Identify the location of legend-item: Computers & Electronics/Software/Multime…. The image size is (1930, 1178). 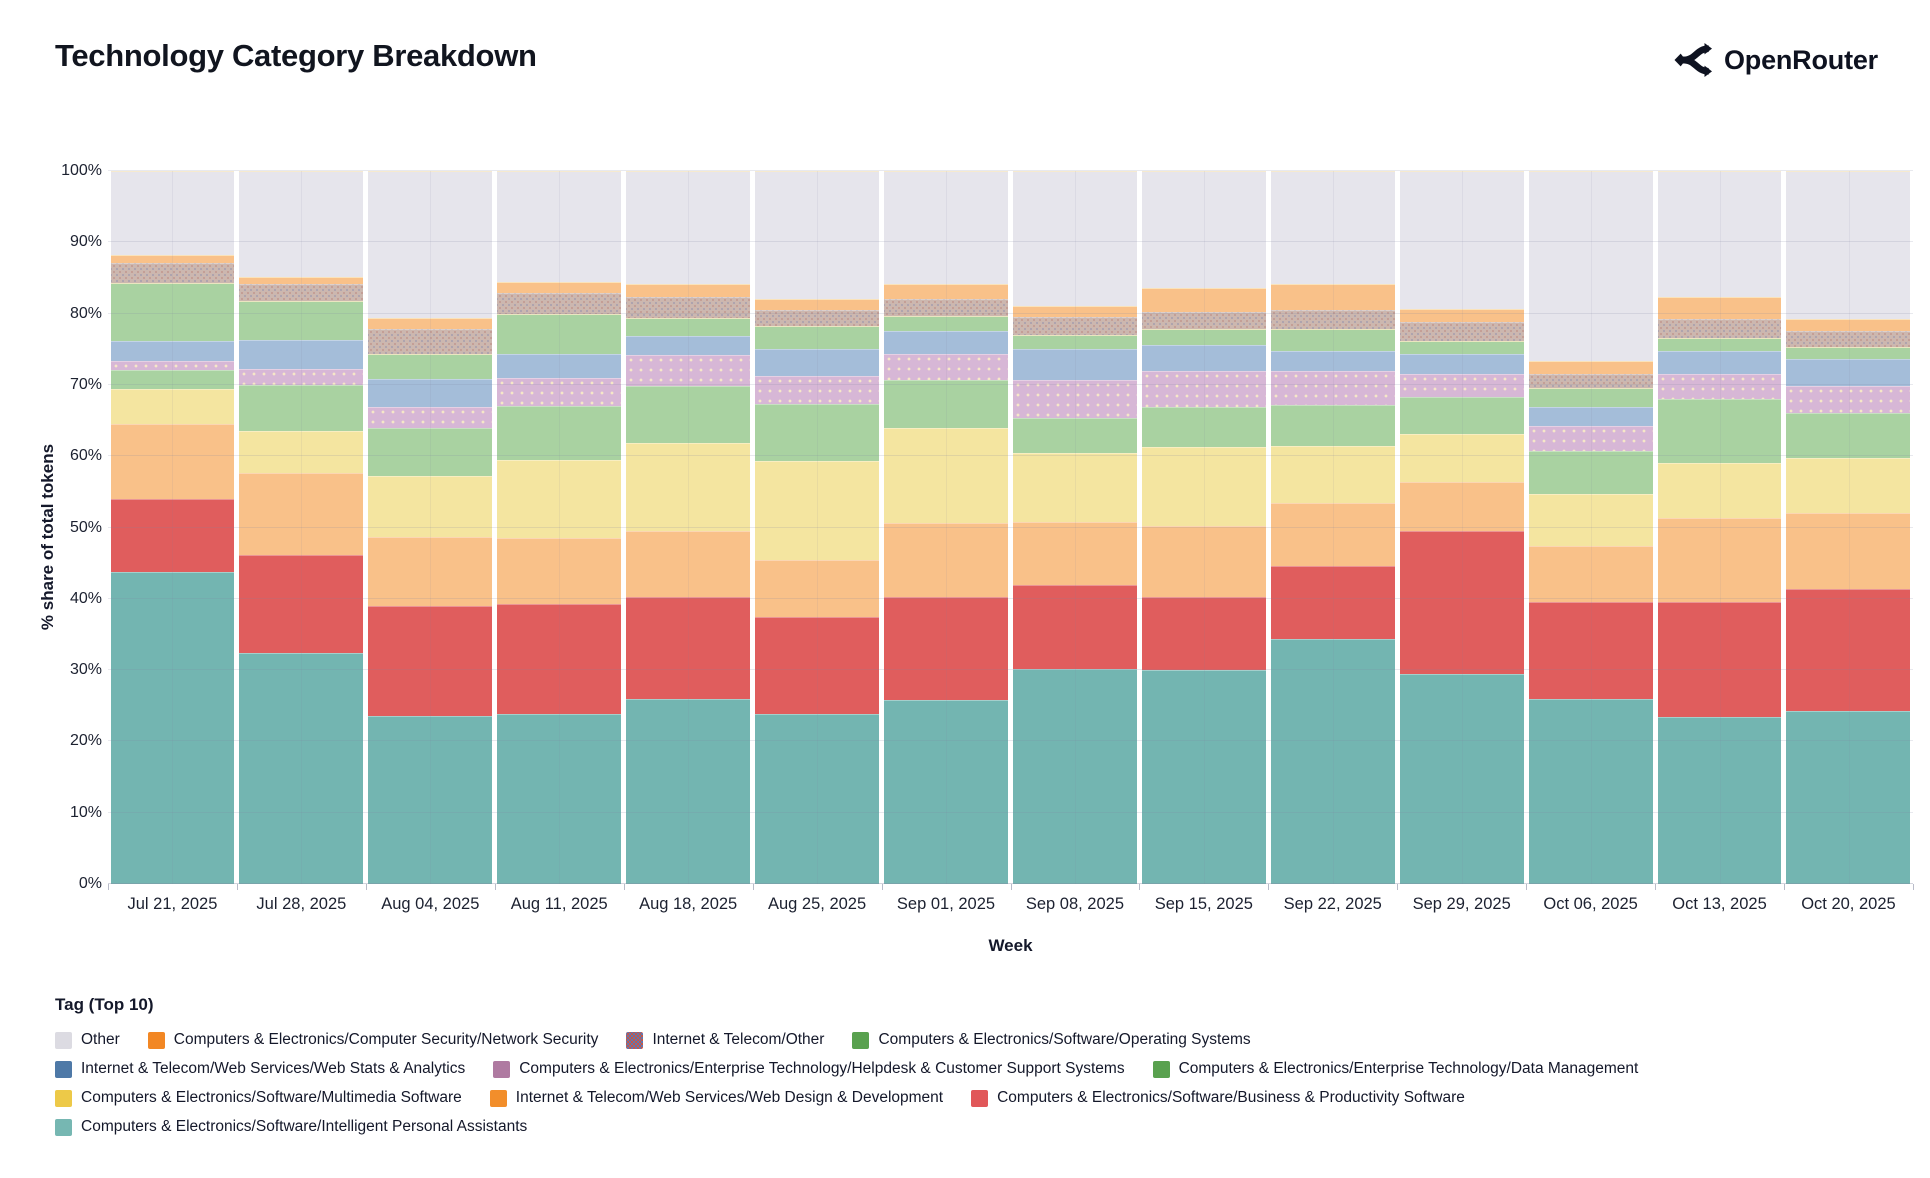
(258, 1098).